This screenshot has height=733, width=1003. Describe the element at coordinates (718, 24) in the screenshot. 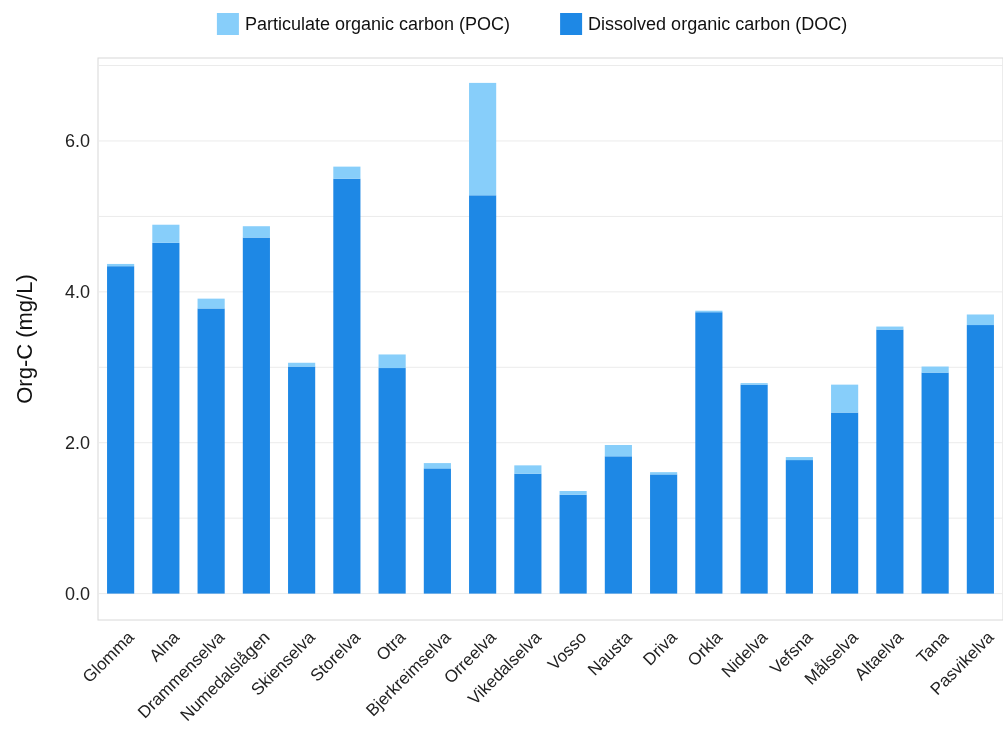

I see `legend-label: Dissolved organic carbon (DOC)` at that location.